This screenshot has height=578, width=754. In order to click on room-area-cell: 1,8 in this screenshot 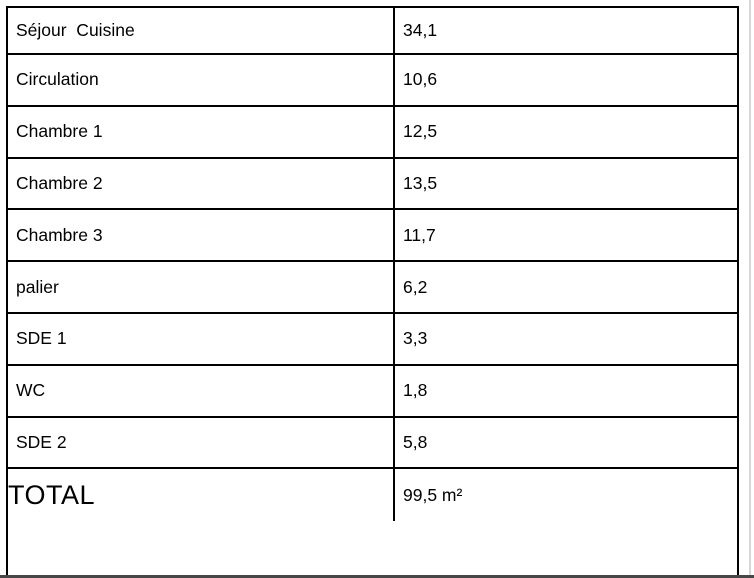, I will do `click(566, 390)`.